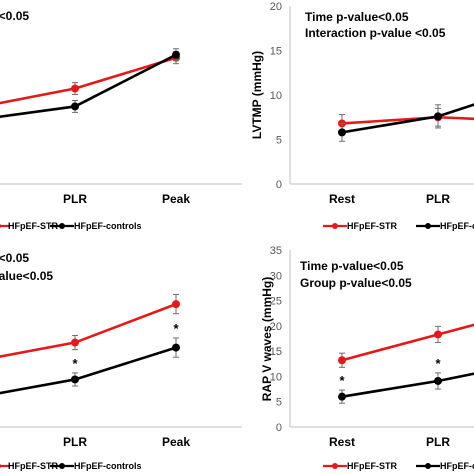  What do you see at coordinates (267, 339) in the screenshot?
I see `y-axis-label: RAP V waves (mmHg)` at bounding box center [267, 339].